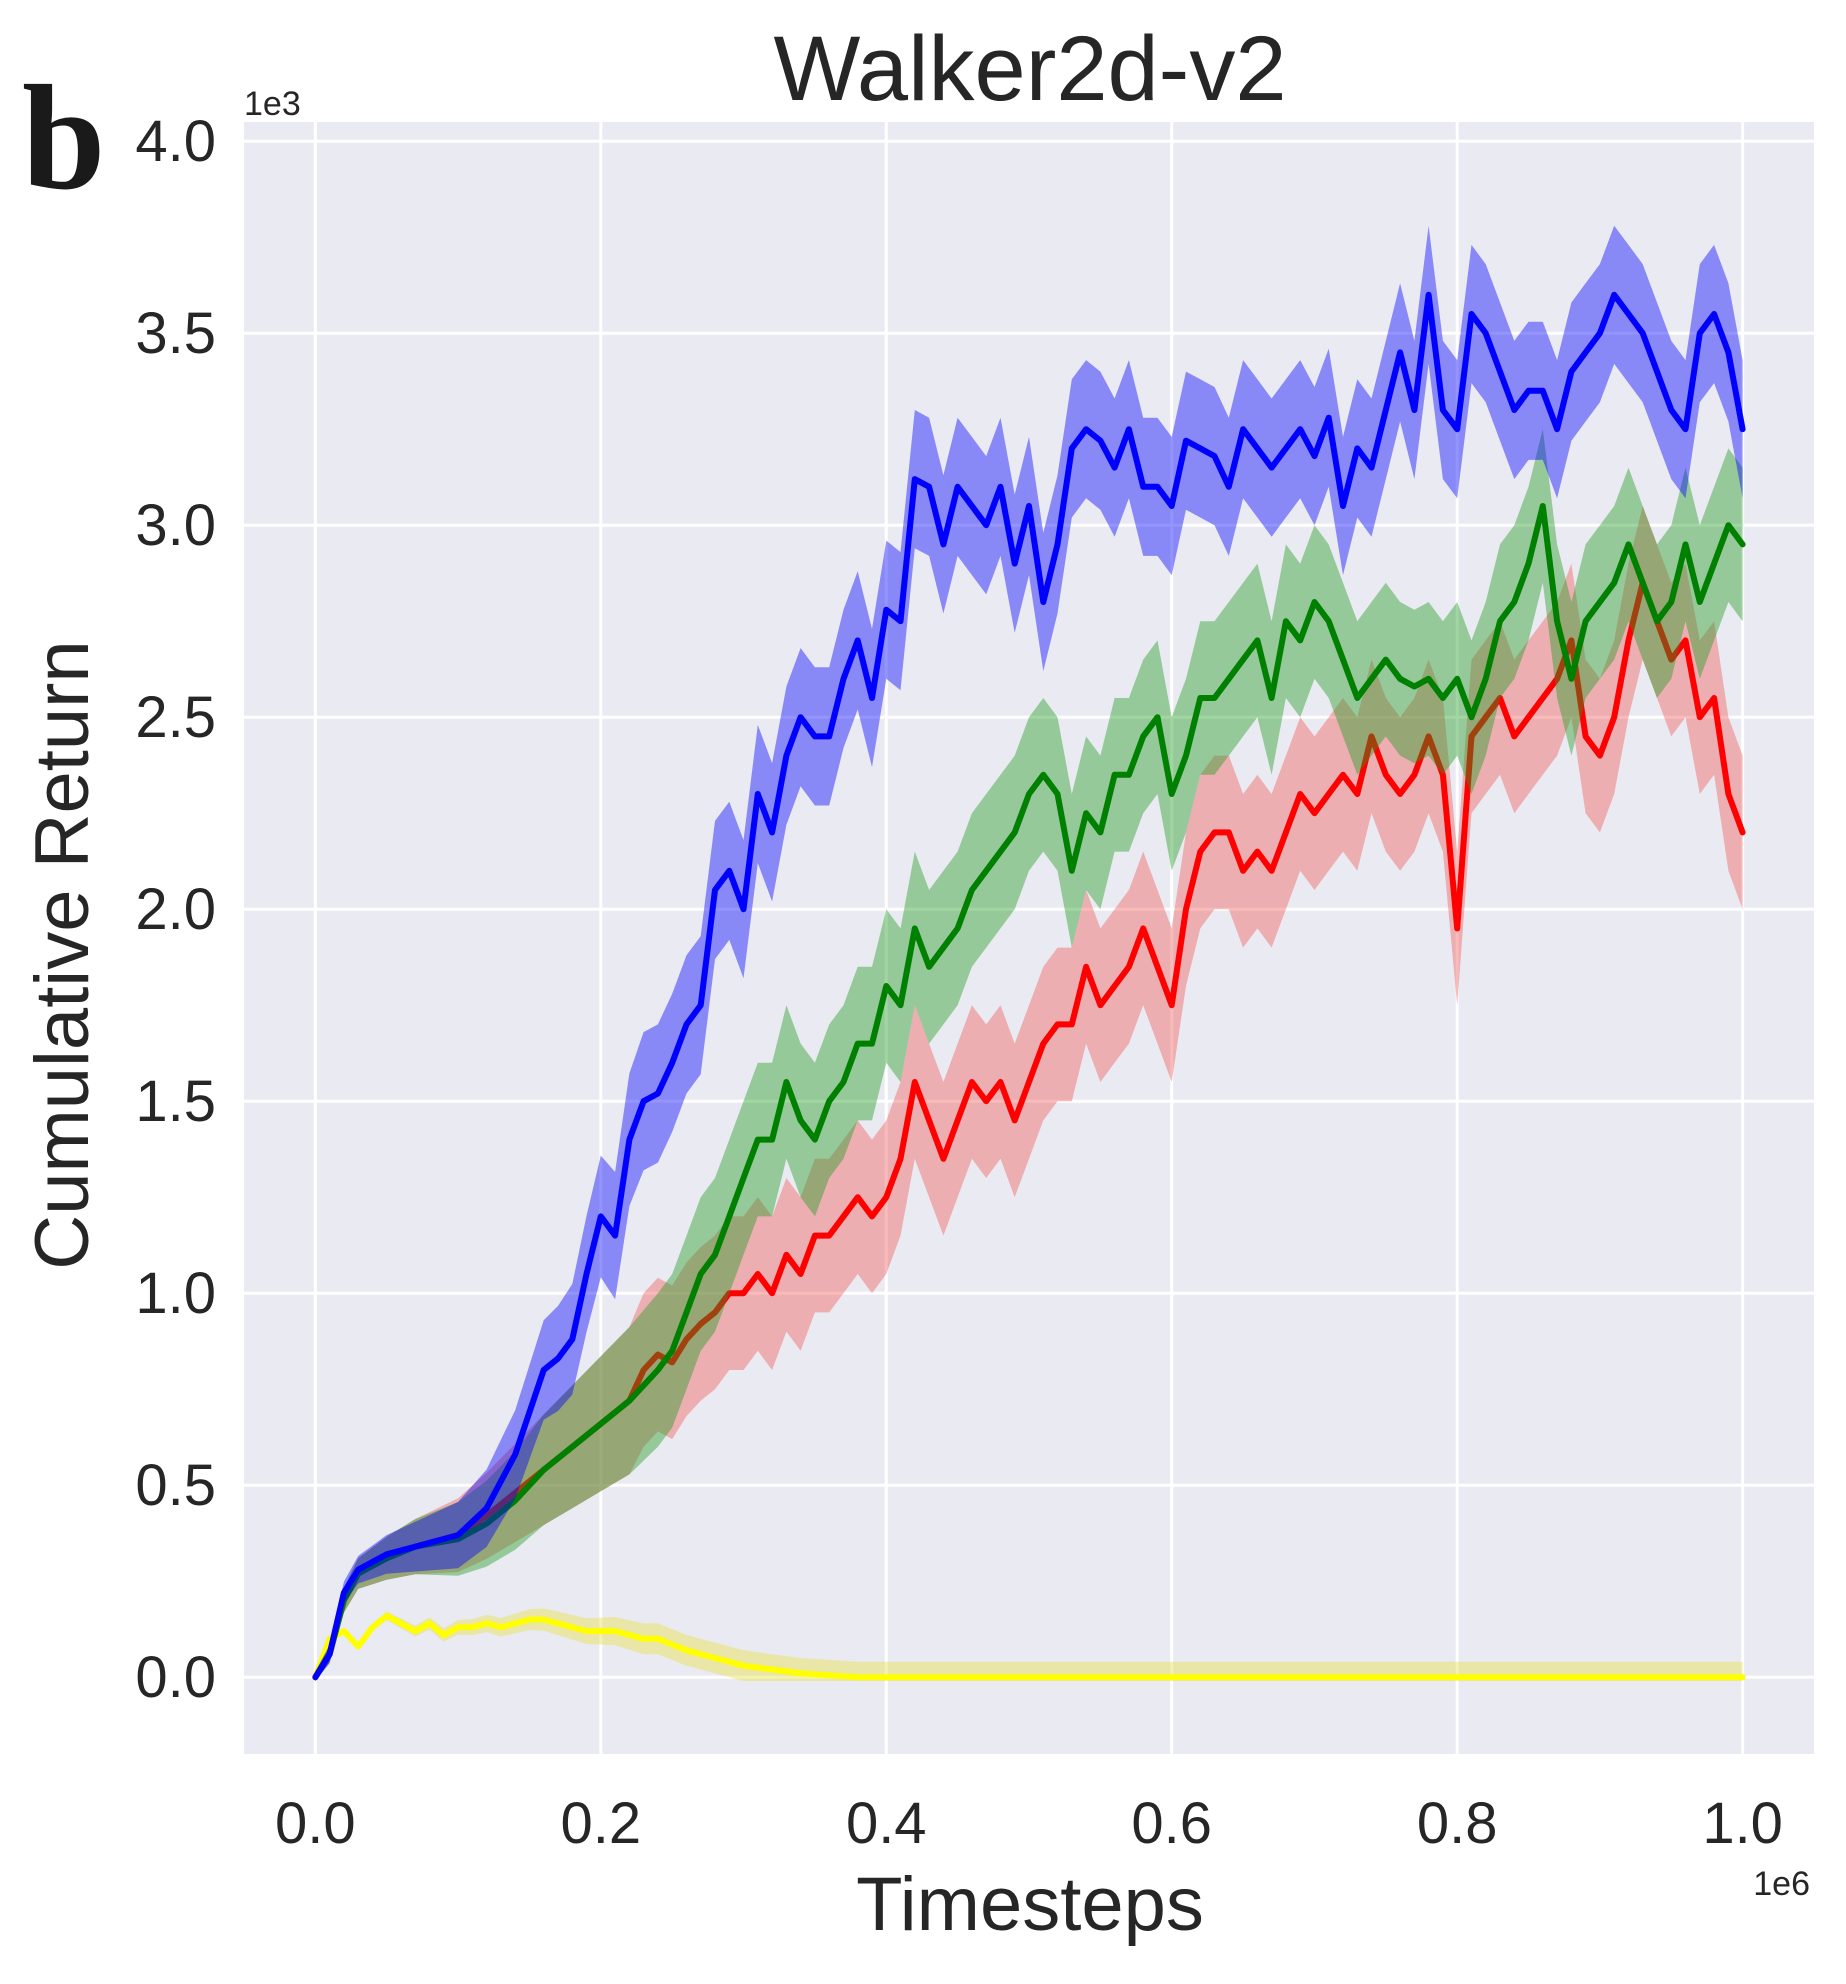 Image resolution: width=1846 pixels, height=1984 pixels. What do you see at coordinates (175, 1101) in the screenshot?
I see `y-tick-label: 1.5` at bounding box center [175, 1101].